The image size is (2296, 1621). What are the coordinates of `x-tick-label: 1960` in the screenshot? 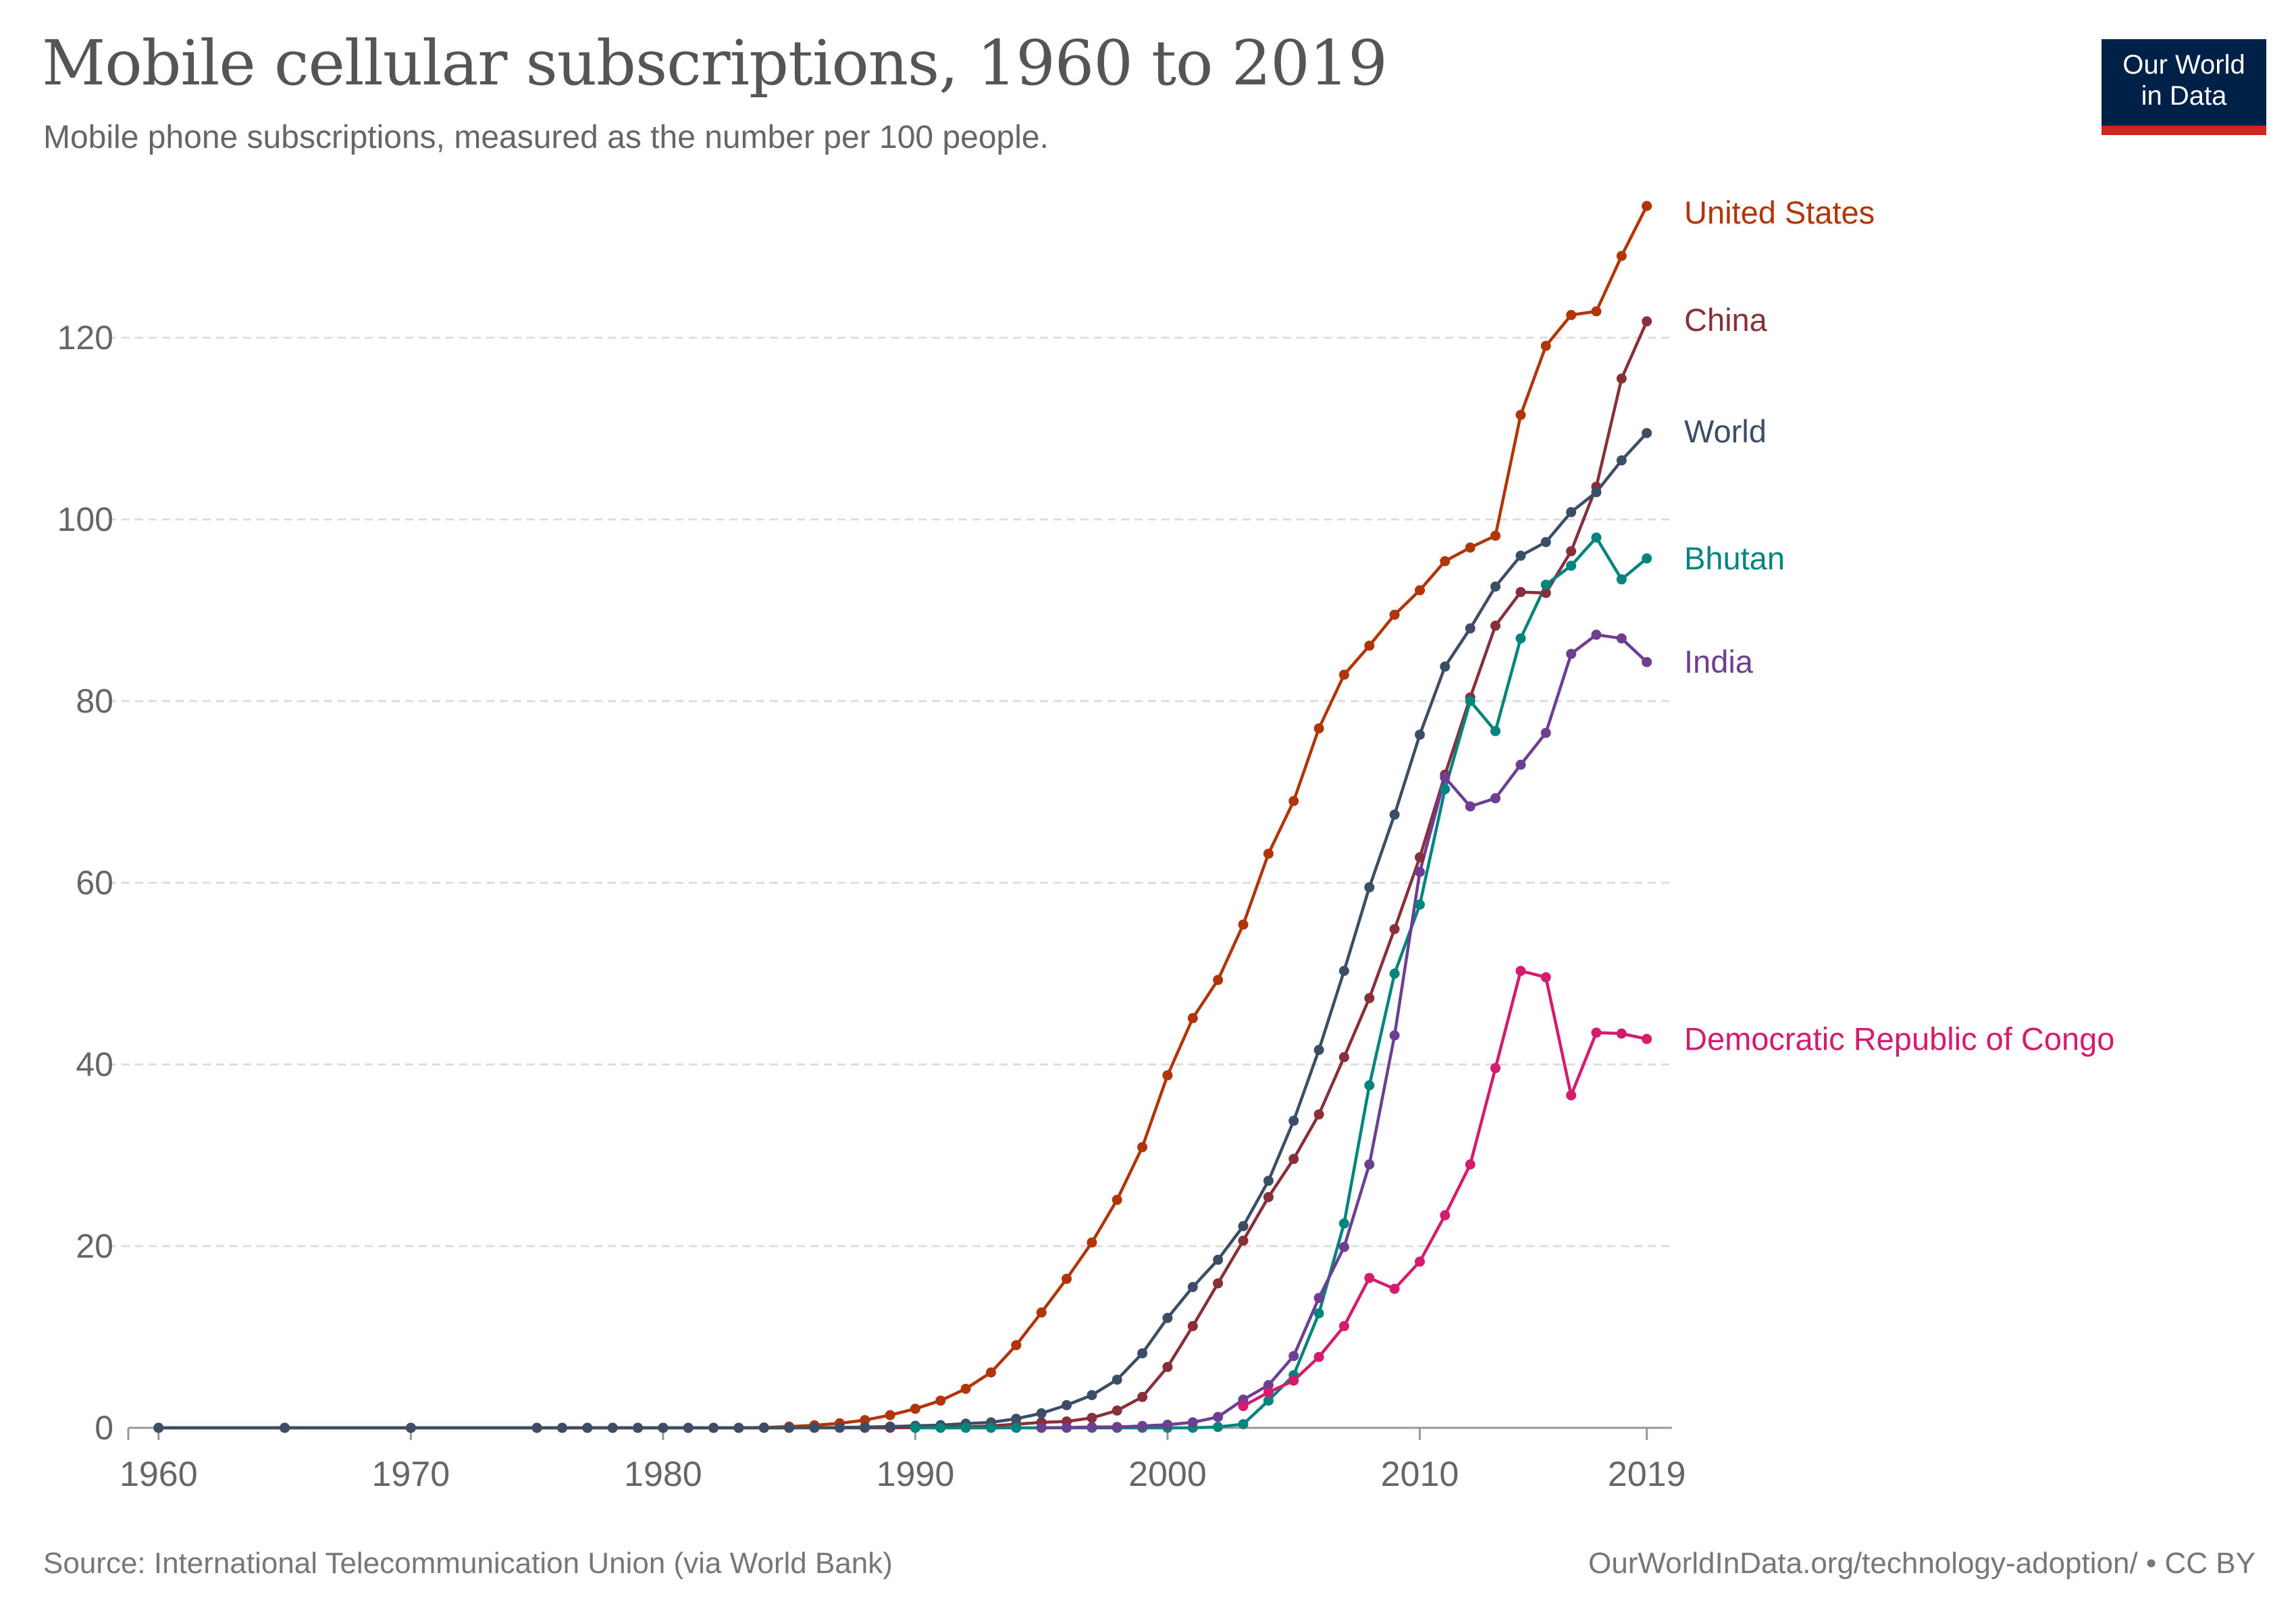 It's located at (159, 1474).